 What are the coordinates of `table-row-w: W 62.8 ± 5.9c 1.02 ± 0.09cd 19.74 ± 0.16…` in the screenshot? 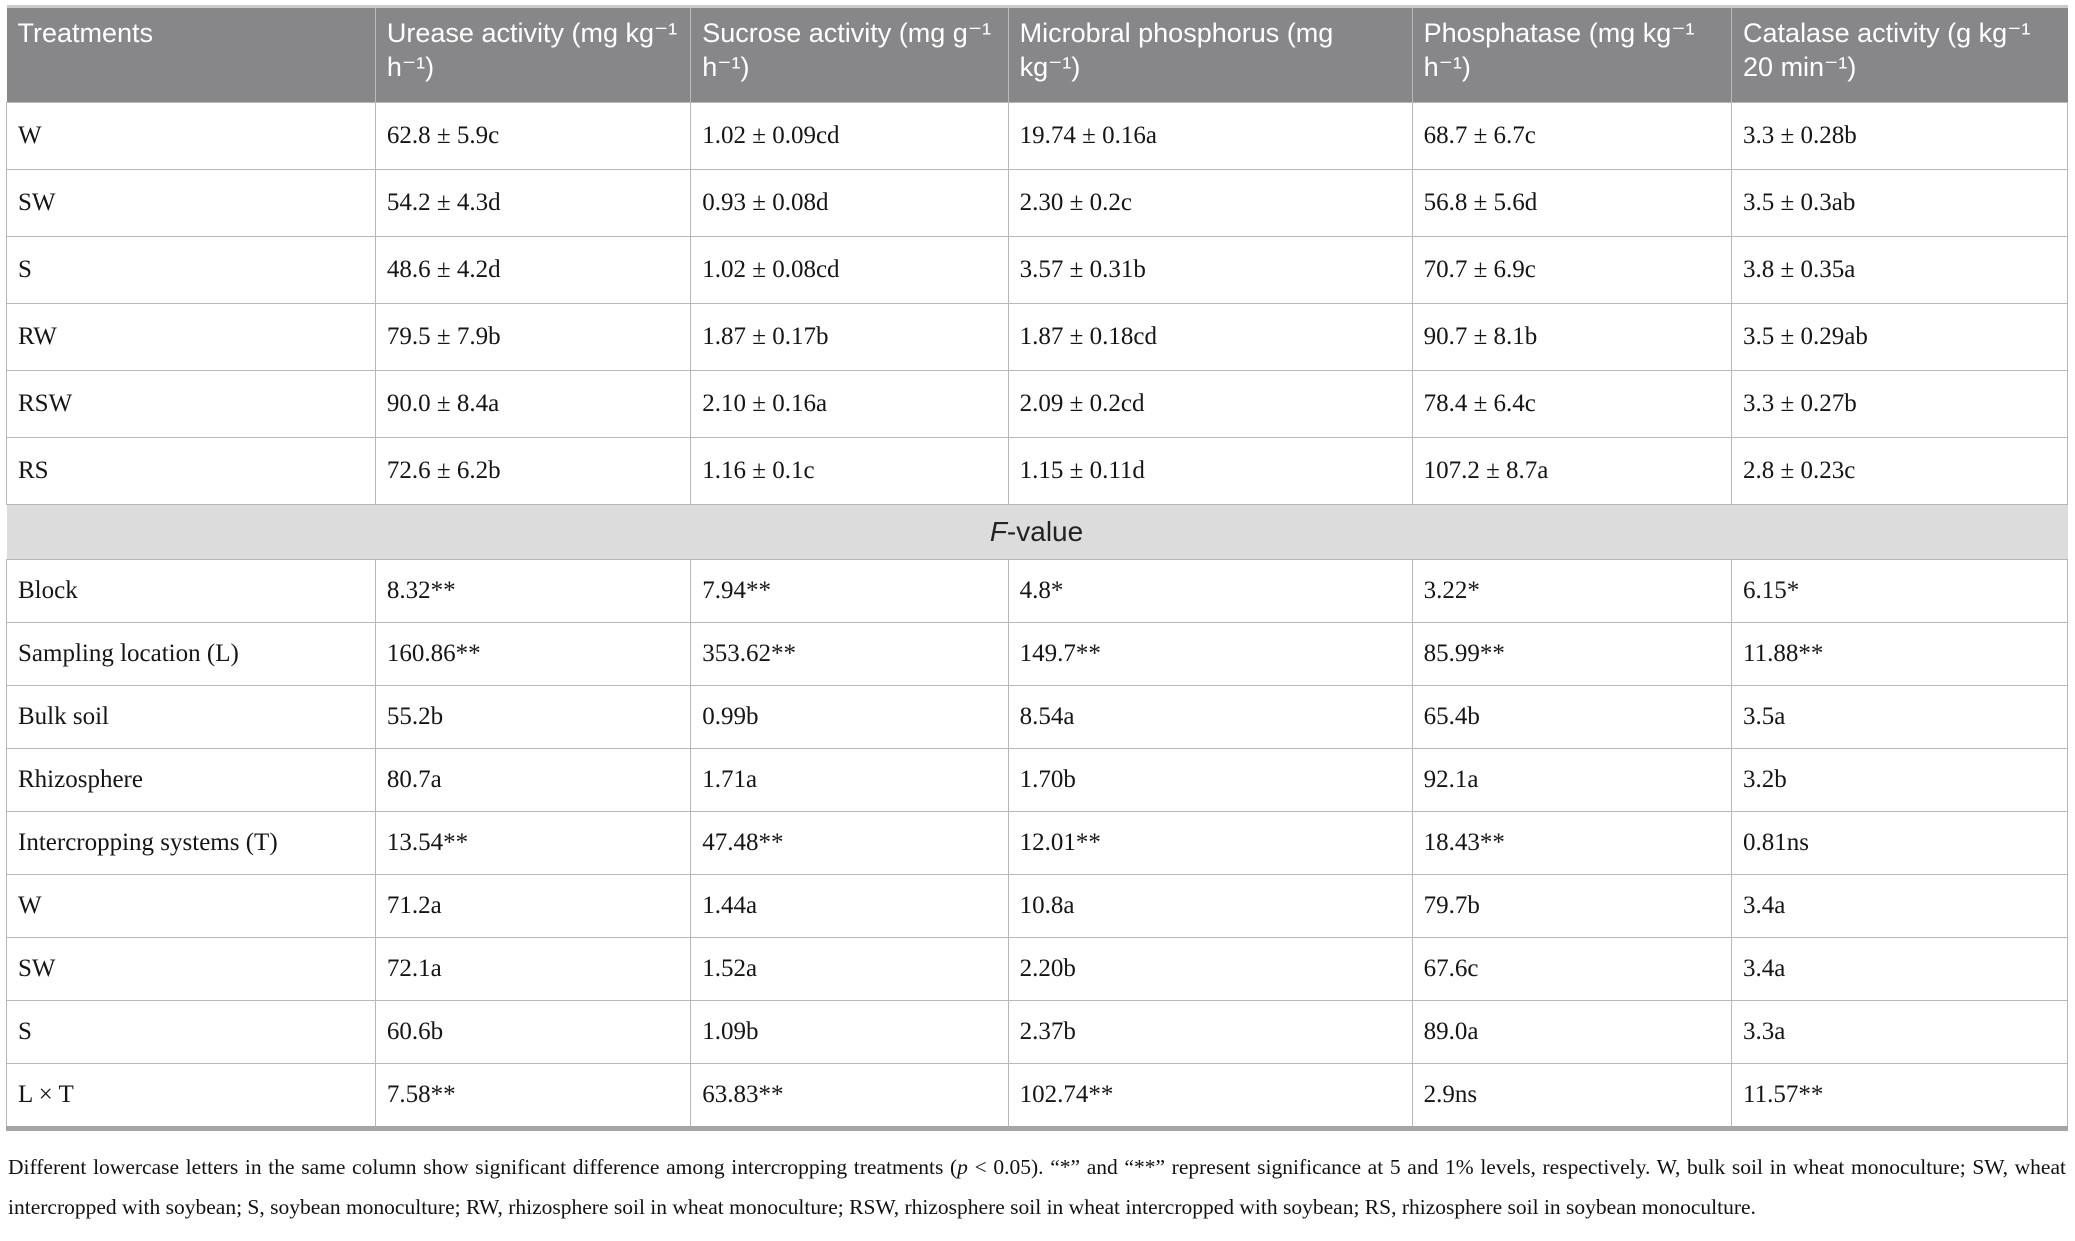 It's located at (1037, 136).